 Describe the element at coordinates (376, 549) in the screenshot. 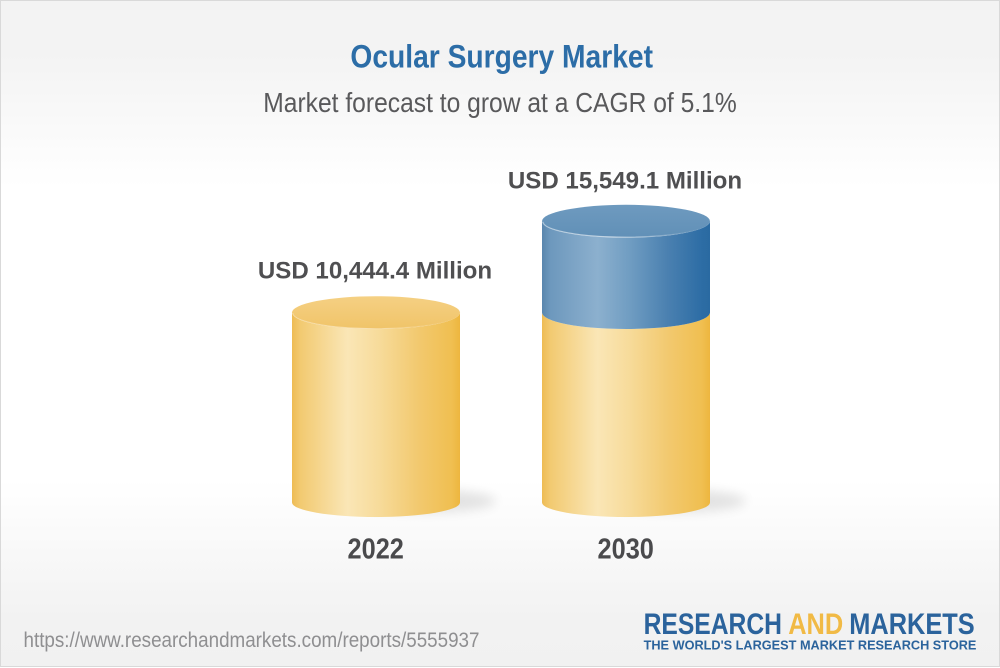

I see `svg-text: 2022` at that location.